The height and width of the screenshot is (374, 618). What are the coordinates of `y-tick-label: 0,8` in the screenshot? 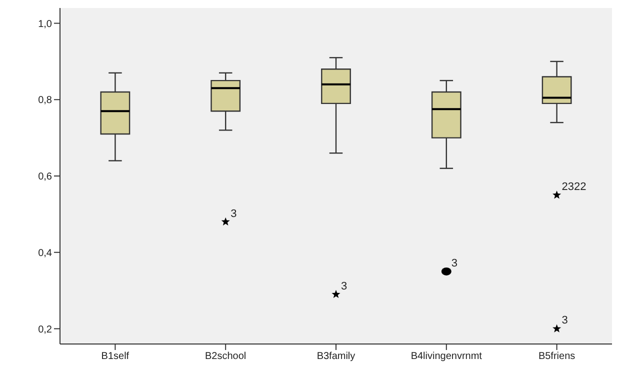 It's located at (45, 100).